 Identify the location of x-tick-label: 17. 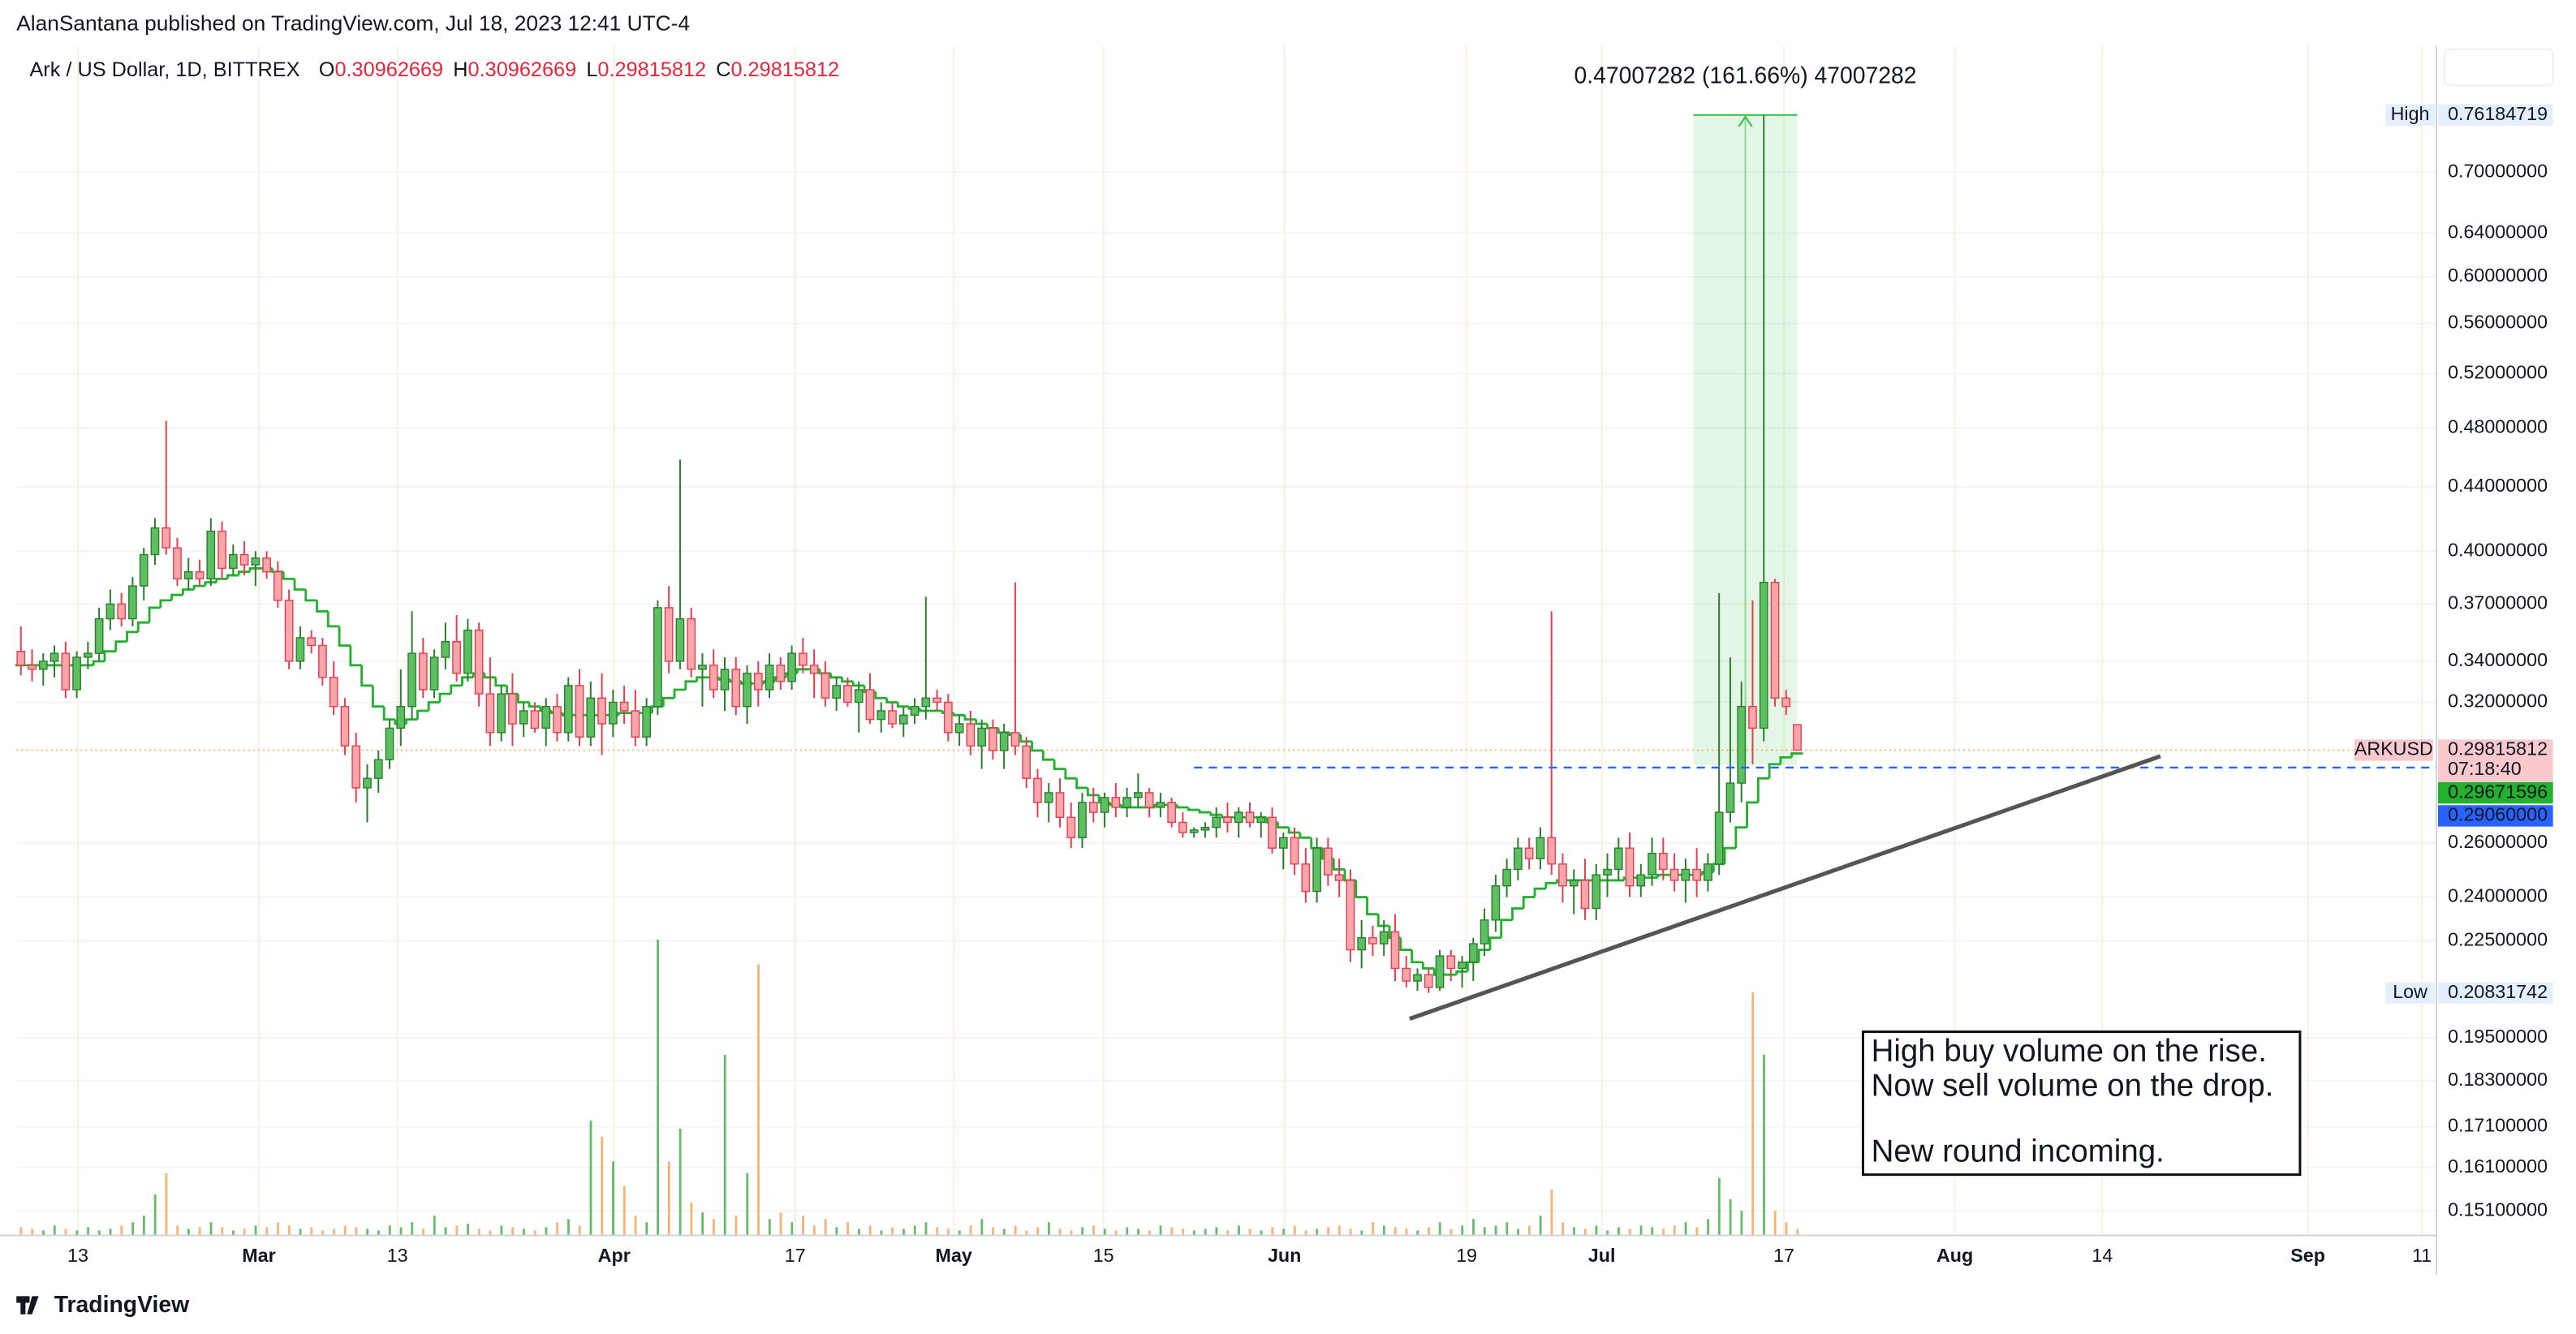
(796, 1255).